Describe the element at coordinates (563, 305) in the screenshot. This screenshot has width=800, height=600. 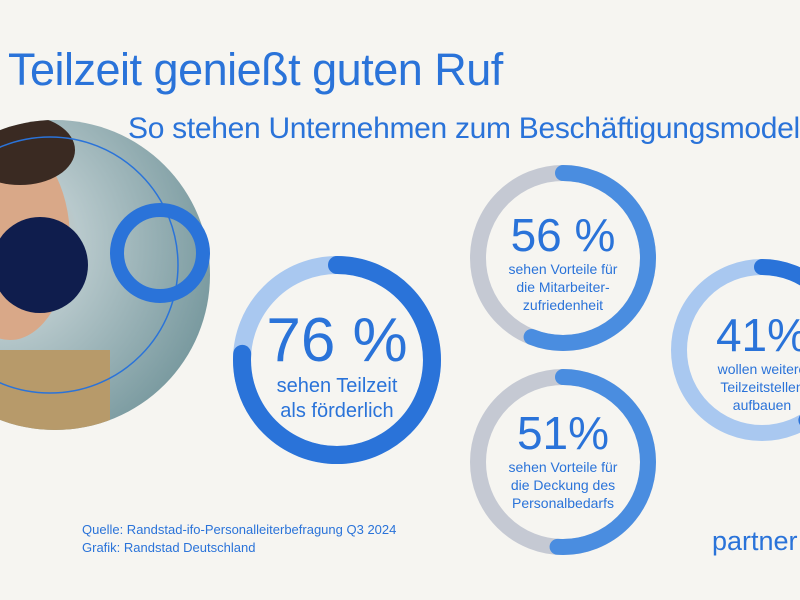
I see `stat-desc: zufriedenheit` at that location.